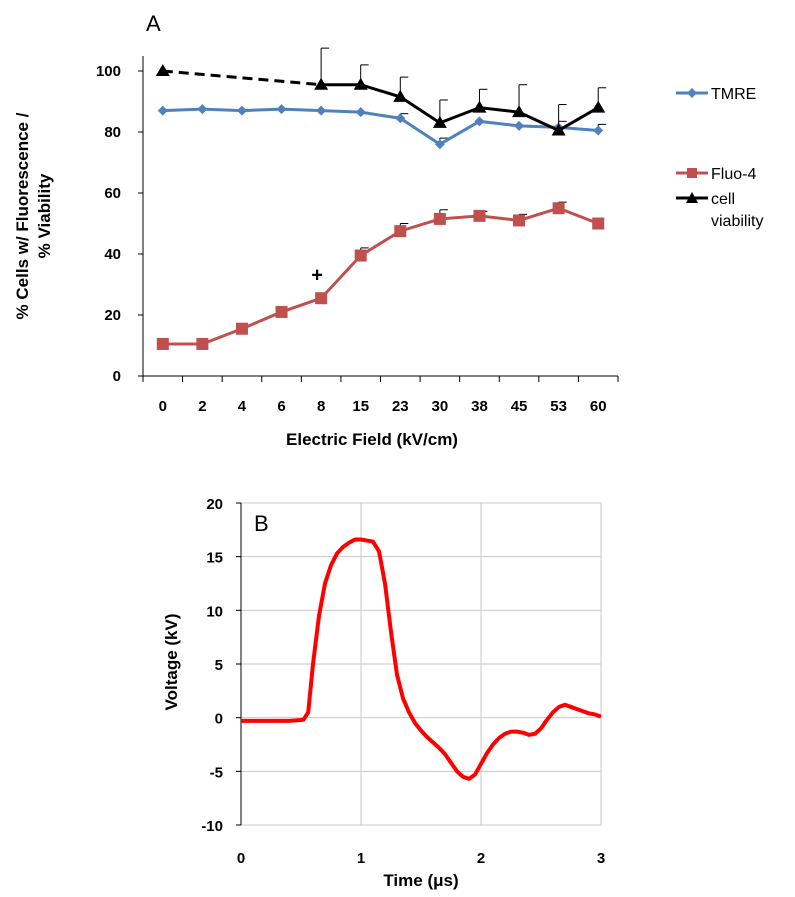 Image resolution: width=795 pixels, height=897 pixels. What do you see at coordinates (212, 826) in the screenshot?
I see `chart-b-y-tick-label: -10` at bounding box center [212, 826].